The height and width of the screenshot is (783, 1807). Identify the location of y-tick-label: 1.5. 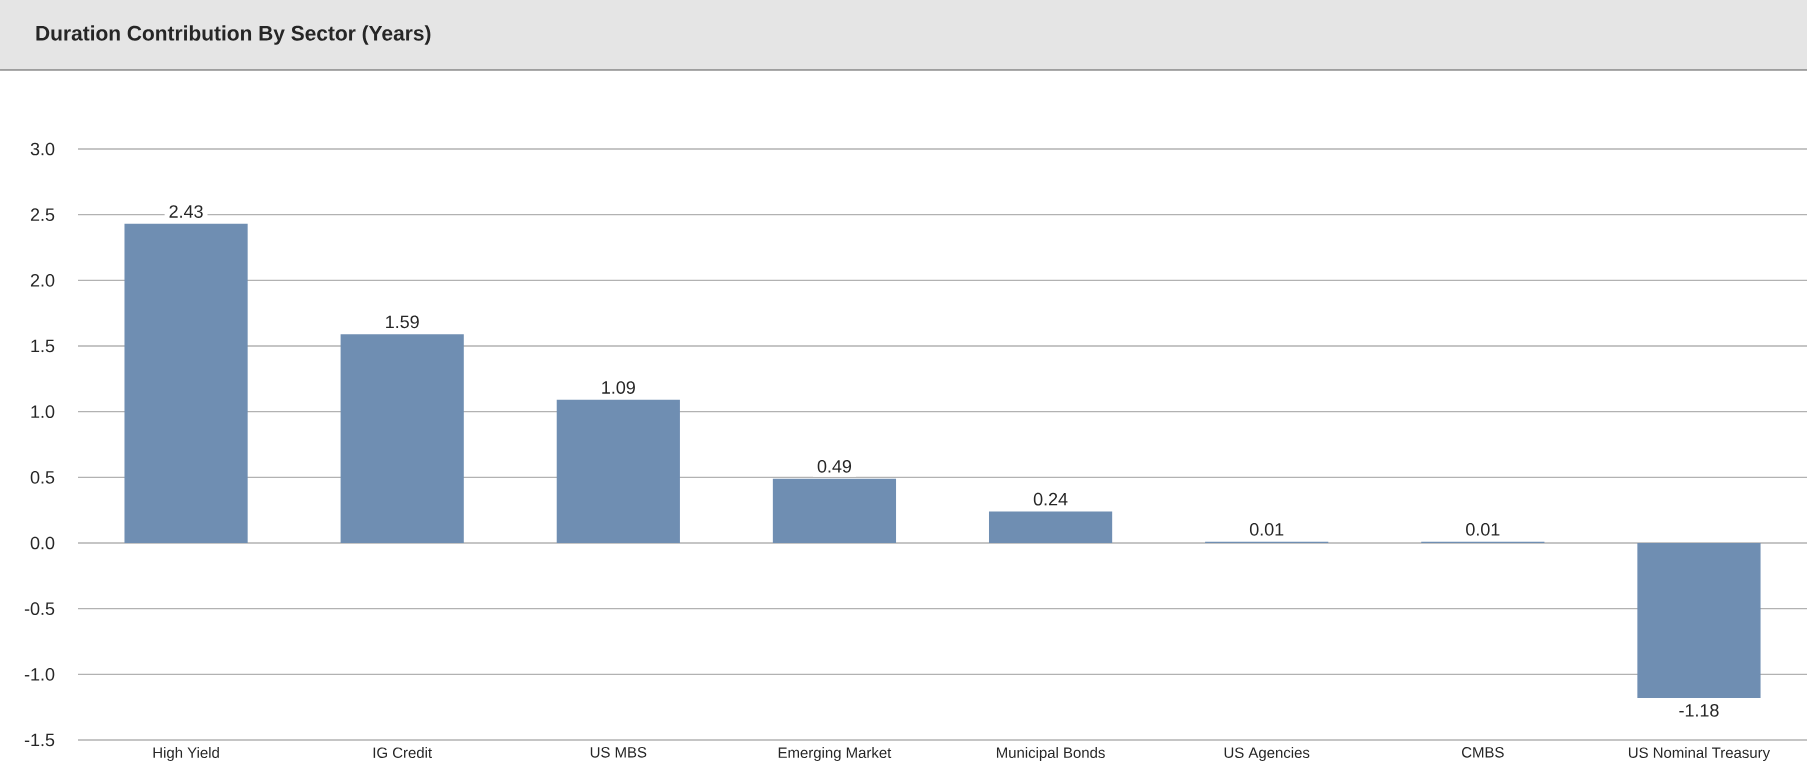
(43, 346).